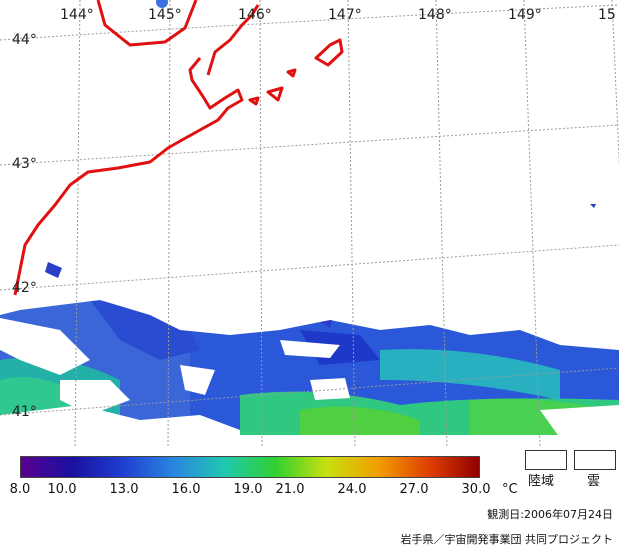  Describe the element at coordinates (62, 489) in the screenshot. I see `colorbar-tick: 10.0` at that location.